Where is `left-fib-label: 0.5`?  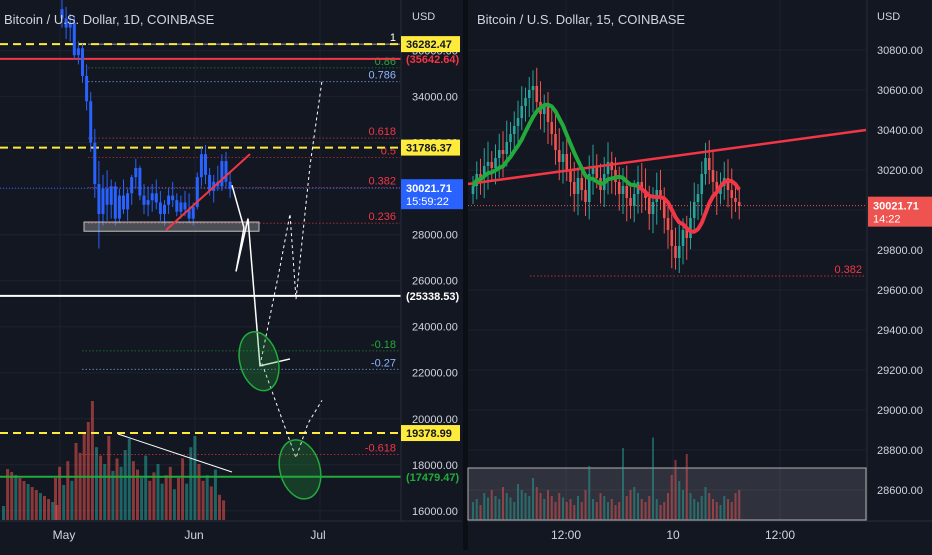
left-fib-label: 0.5 is located at coordinates (388, 152).